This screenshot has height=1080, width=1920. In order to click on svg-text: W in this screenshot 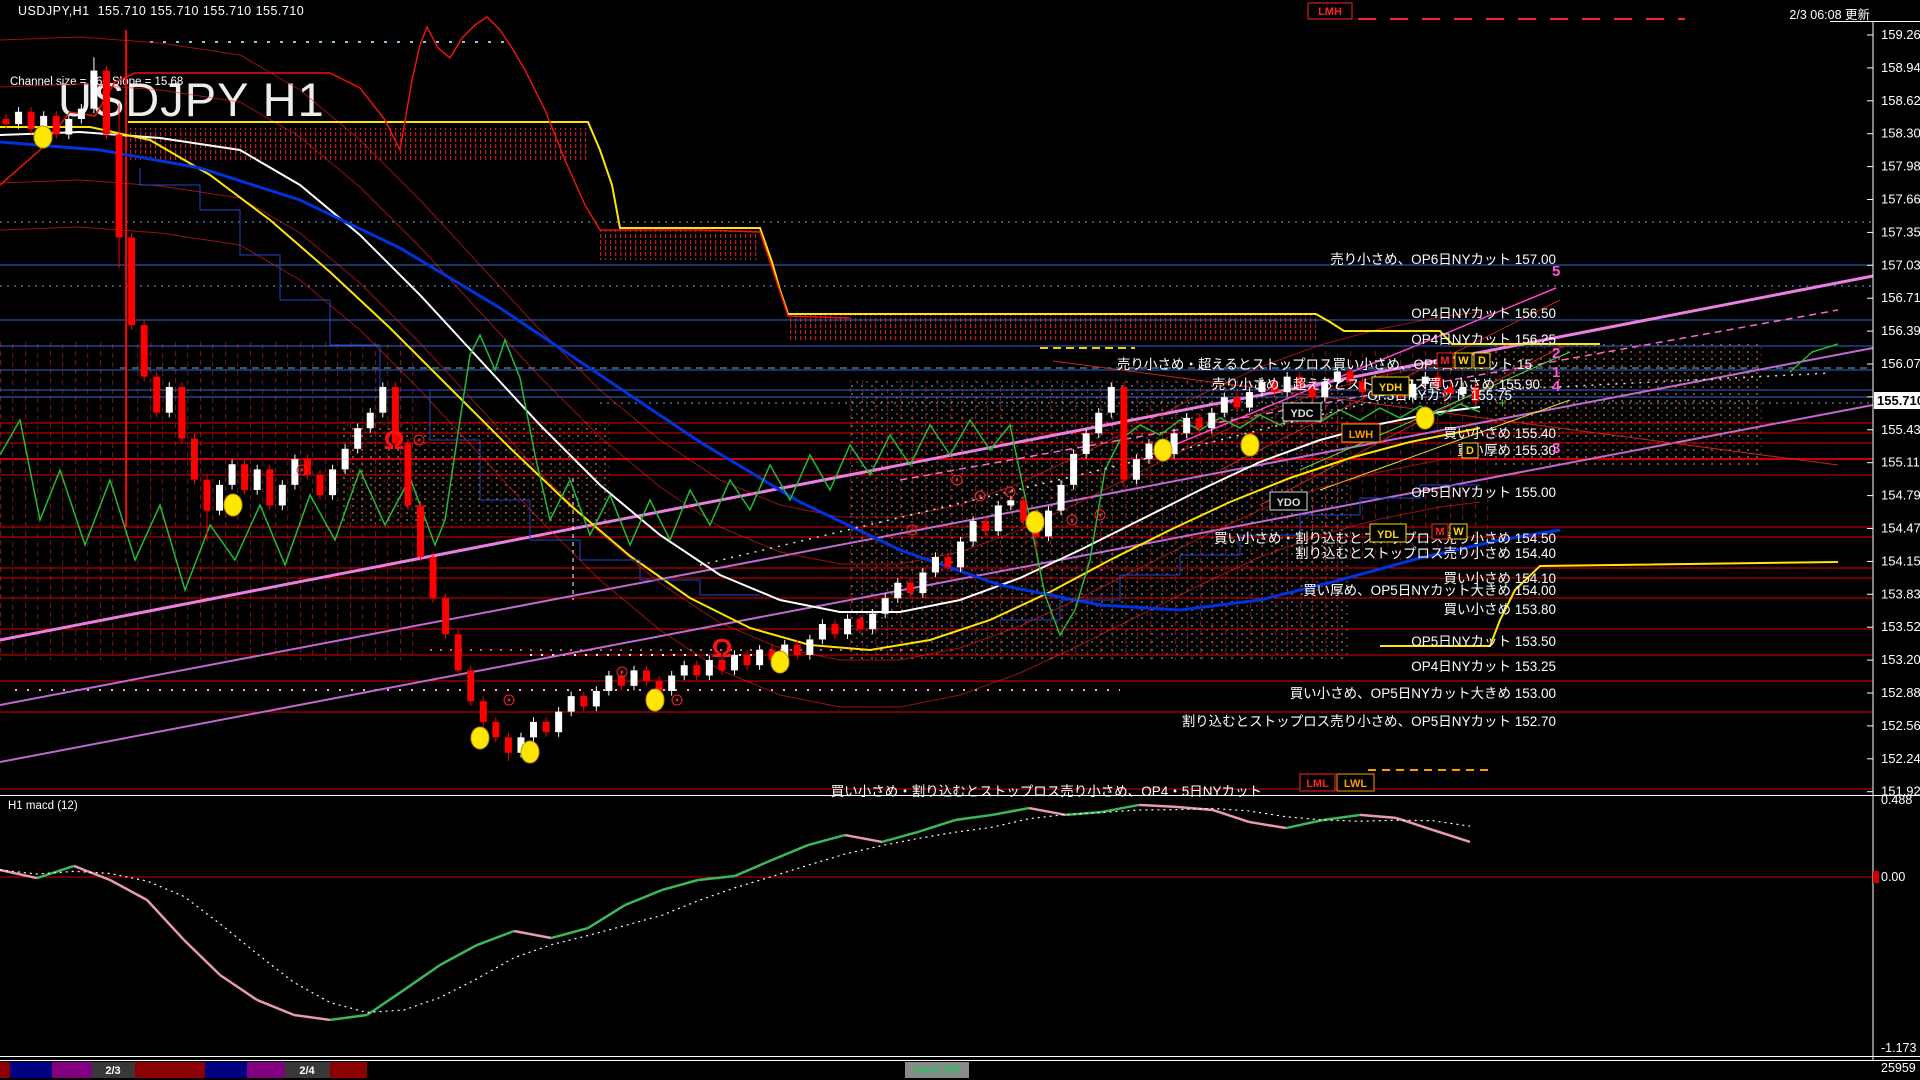, I will do `click(1458, 532)`.